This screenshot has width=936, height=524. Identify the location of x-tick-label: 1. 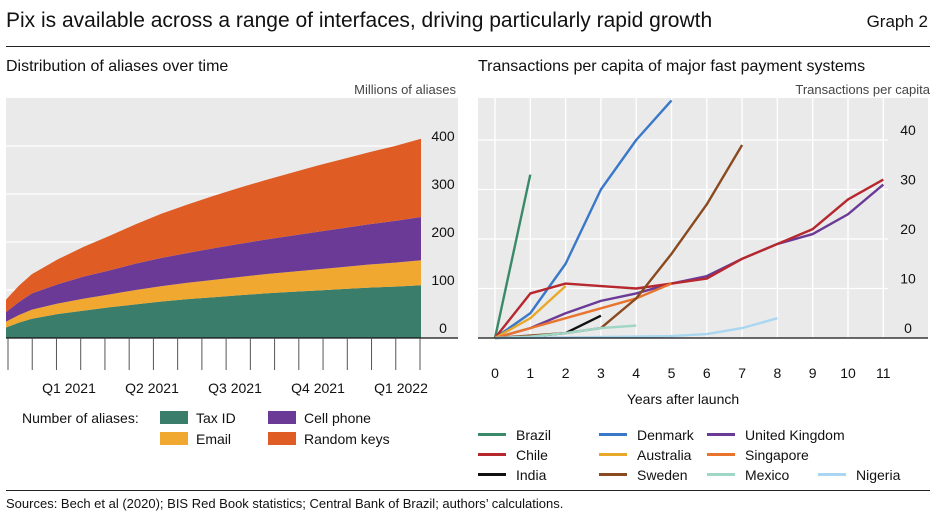
(530, 373).